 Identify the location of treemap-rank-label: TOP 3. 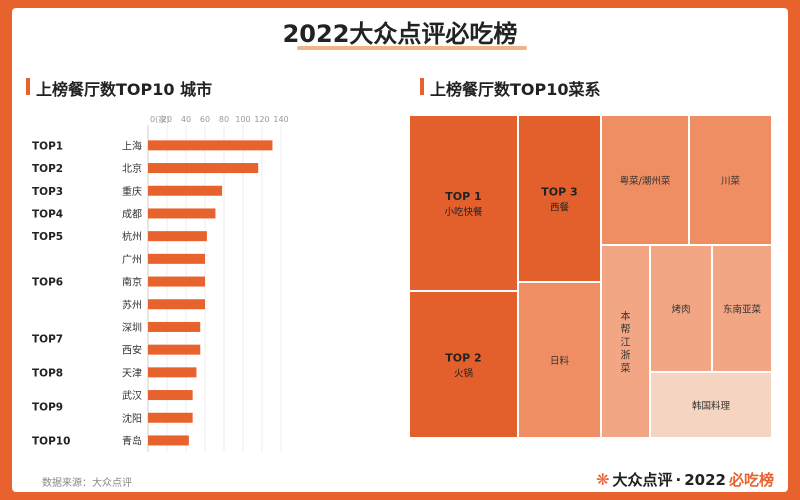
(559, 192).